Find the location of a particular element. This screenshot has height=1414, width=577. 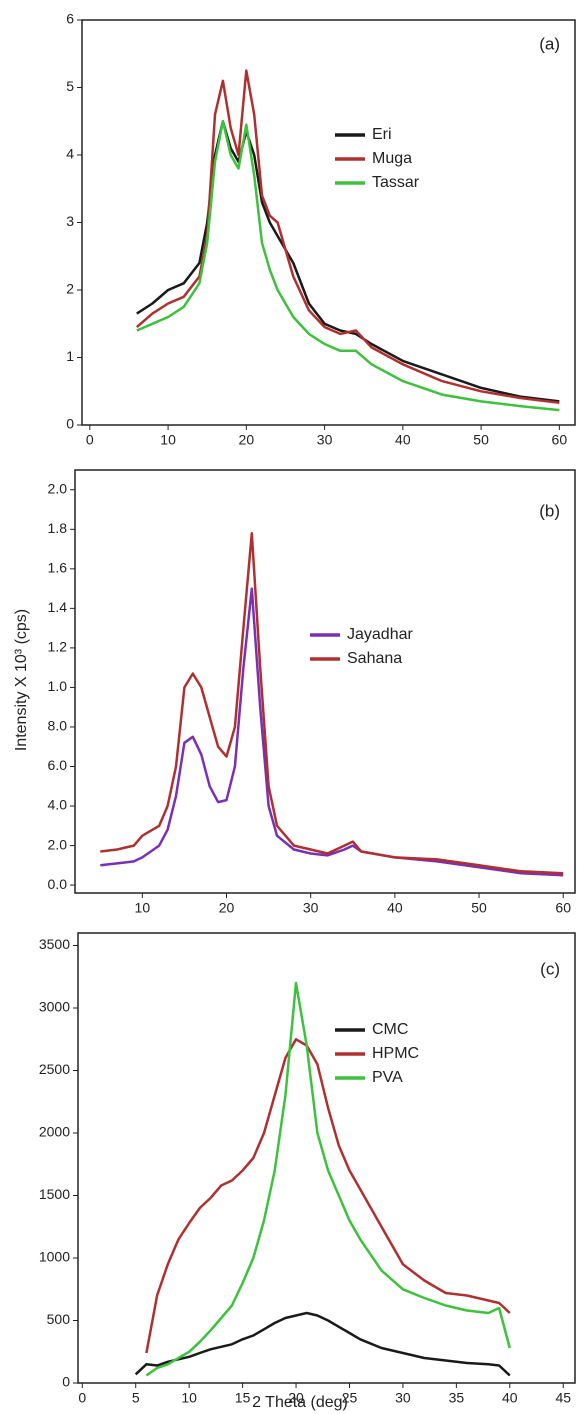

y-tick-label: 6.0 is located at coordinates (58, 765).